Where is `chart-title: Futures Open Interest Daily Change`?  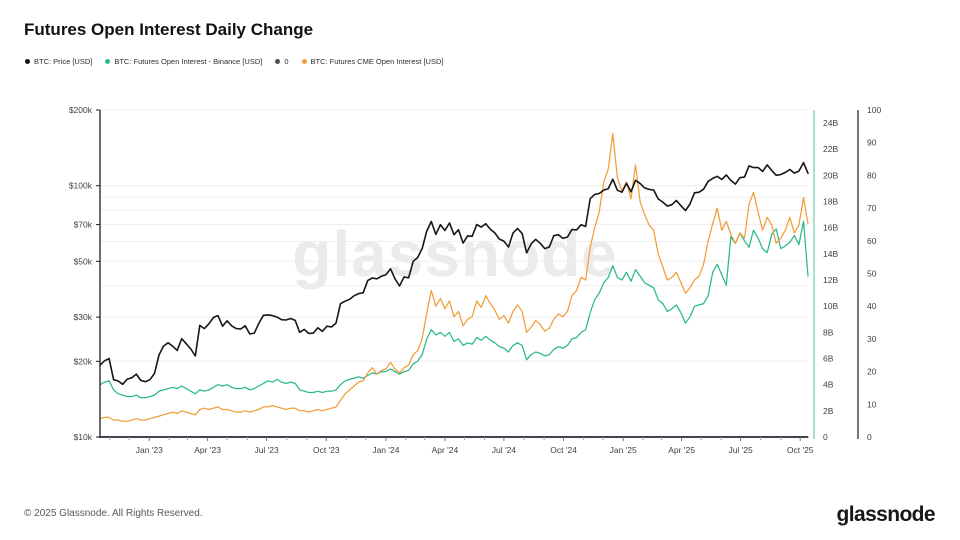 chart-title: Futures Open Interest Daily Change is located at coordinates (169, 29).